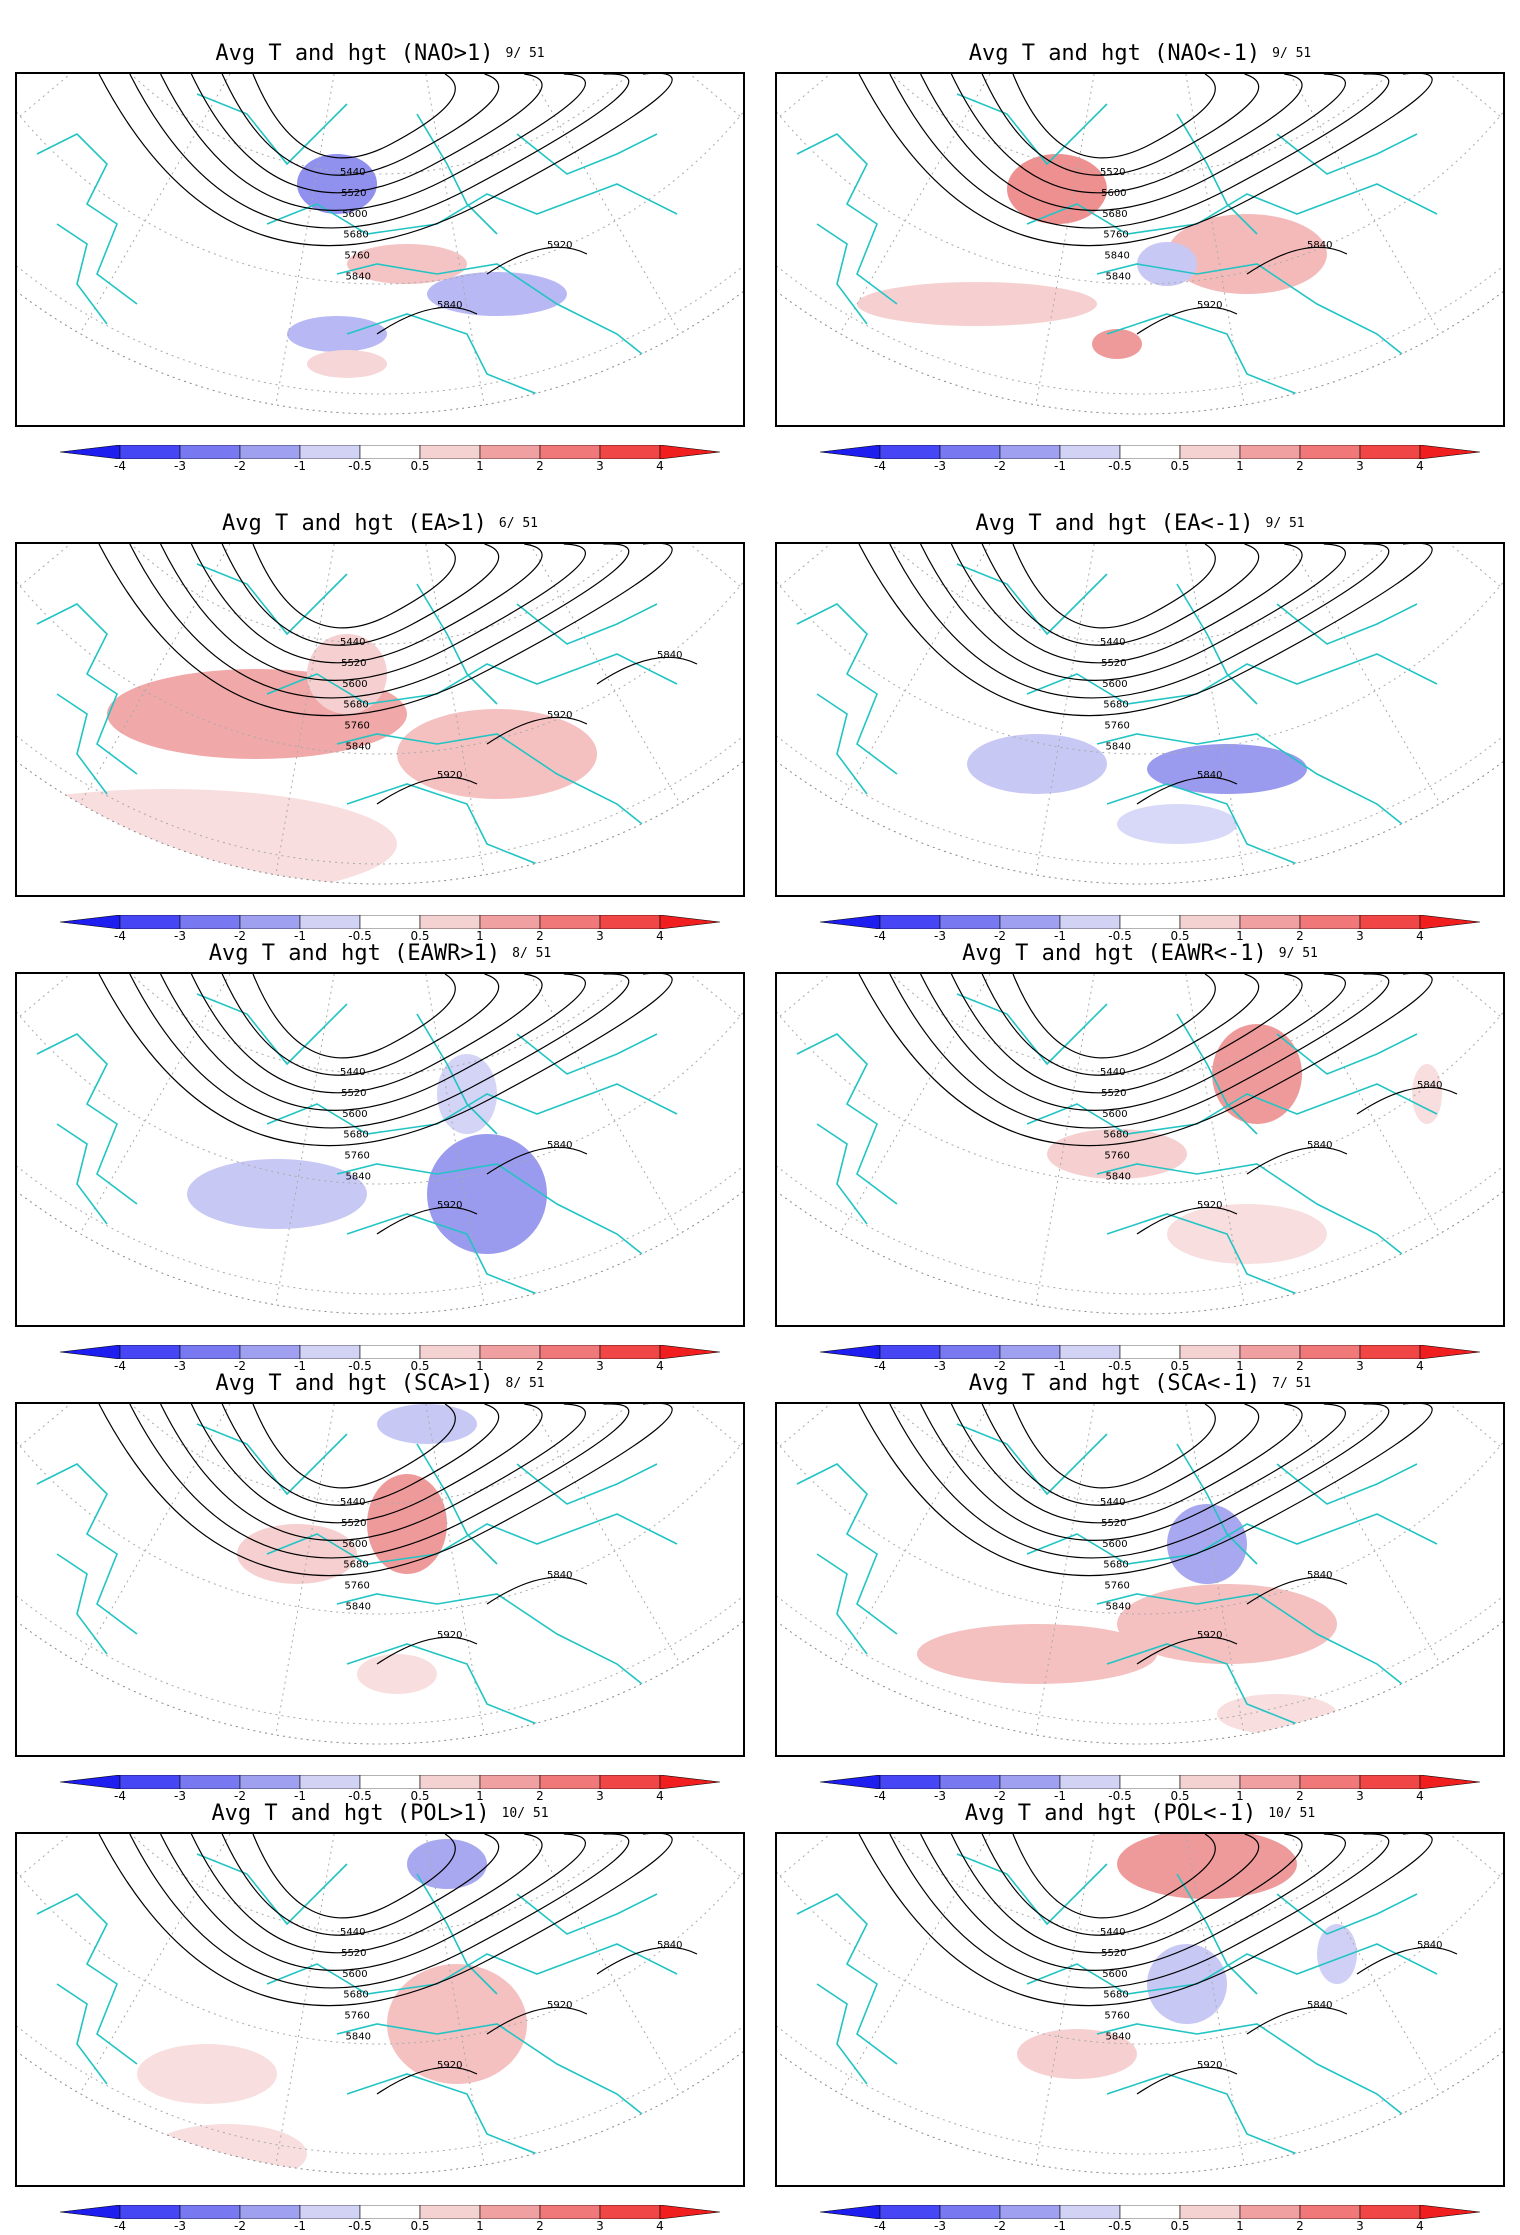 The height and width of the screenshot is (2235, 1520). Describe the element at coordinates (354, 953) in the screenshot. I see `panel-title-text: Avg T and hgt (EAWR>1)` at that location.